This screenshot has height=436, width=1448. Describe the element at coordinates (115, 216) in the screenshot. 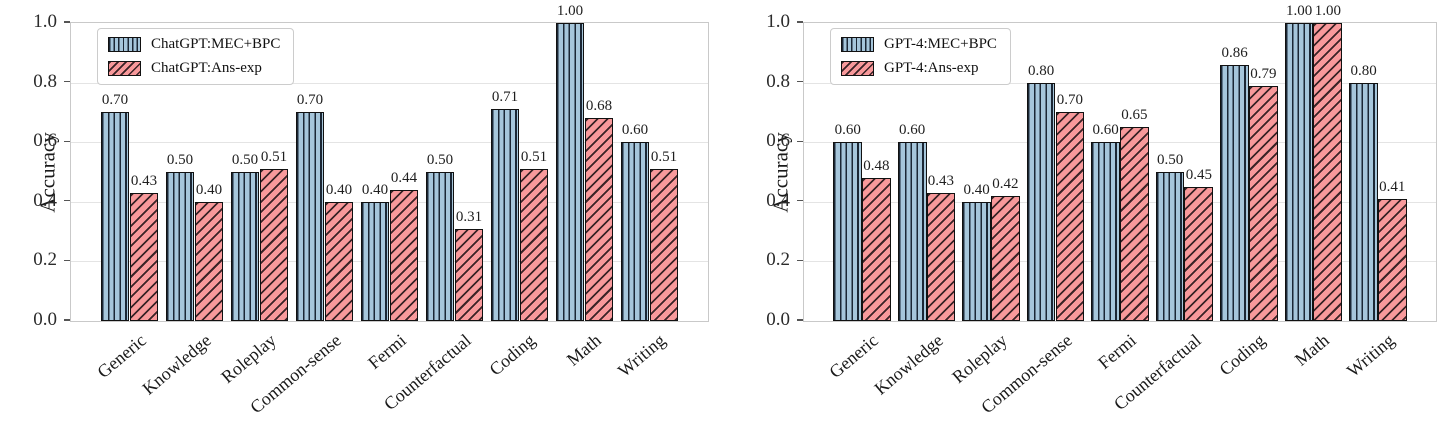

I see `bar-chatgpt-mec-bpc-generic` at that location.